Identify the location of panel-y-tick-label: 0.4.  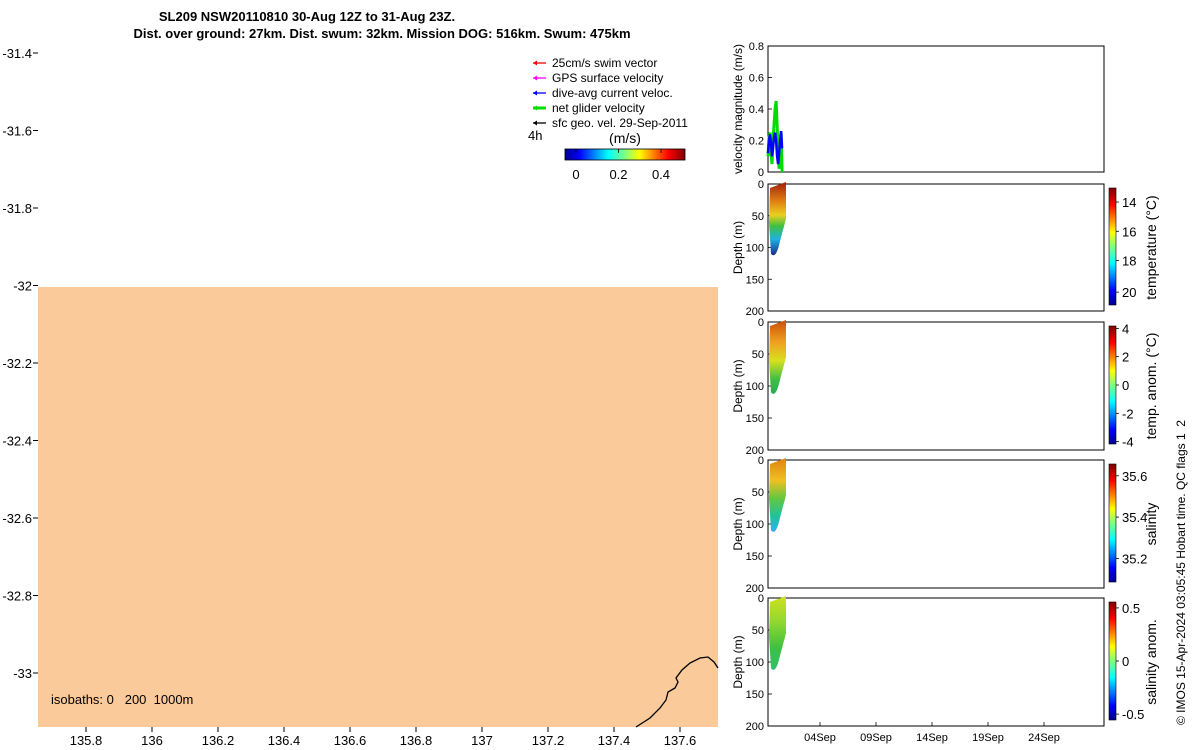
(756, 110).